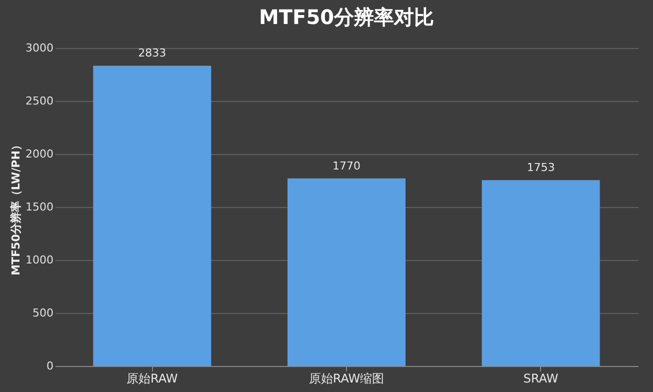 This screenshot has height=392, width=653. Describe the element at coordinates (152, 379) in the screenshot. I see `x-tick-label: 原始RAW` at that location.